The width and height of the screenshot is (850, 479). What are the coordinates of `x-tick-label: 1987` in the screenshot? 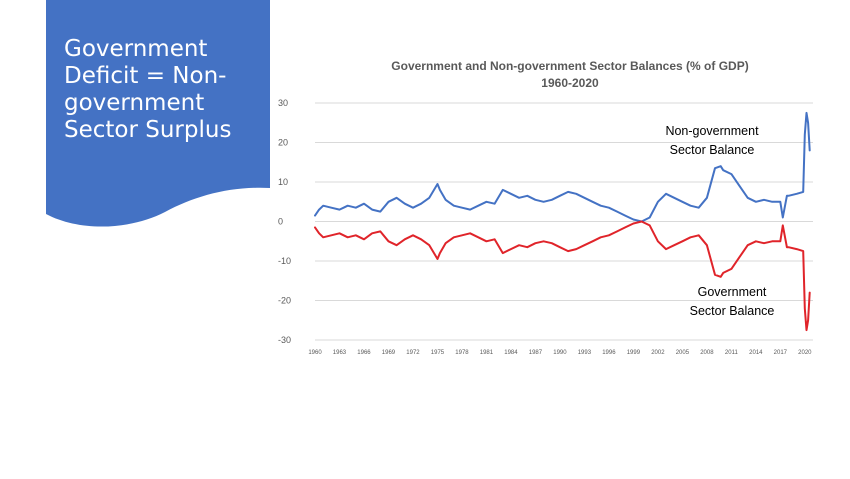 It's located at (536, 353).